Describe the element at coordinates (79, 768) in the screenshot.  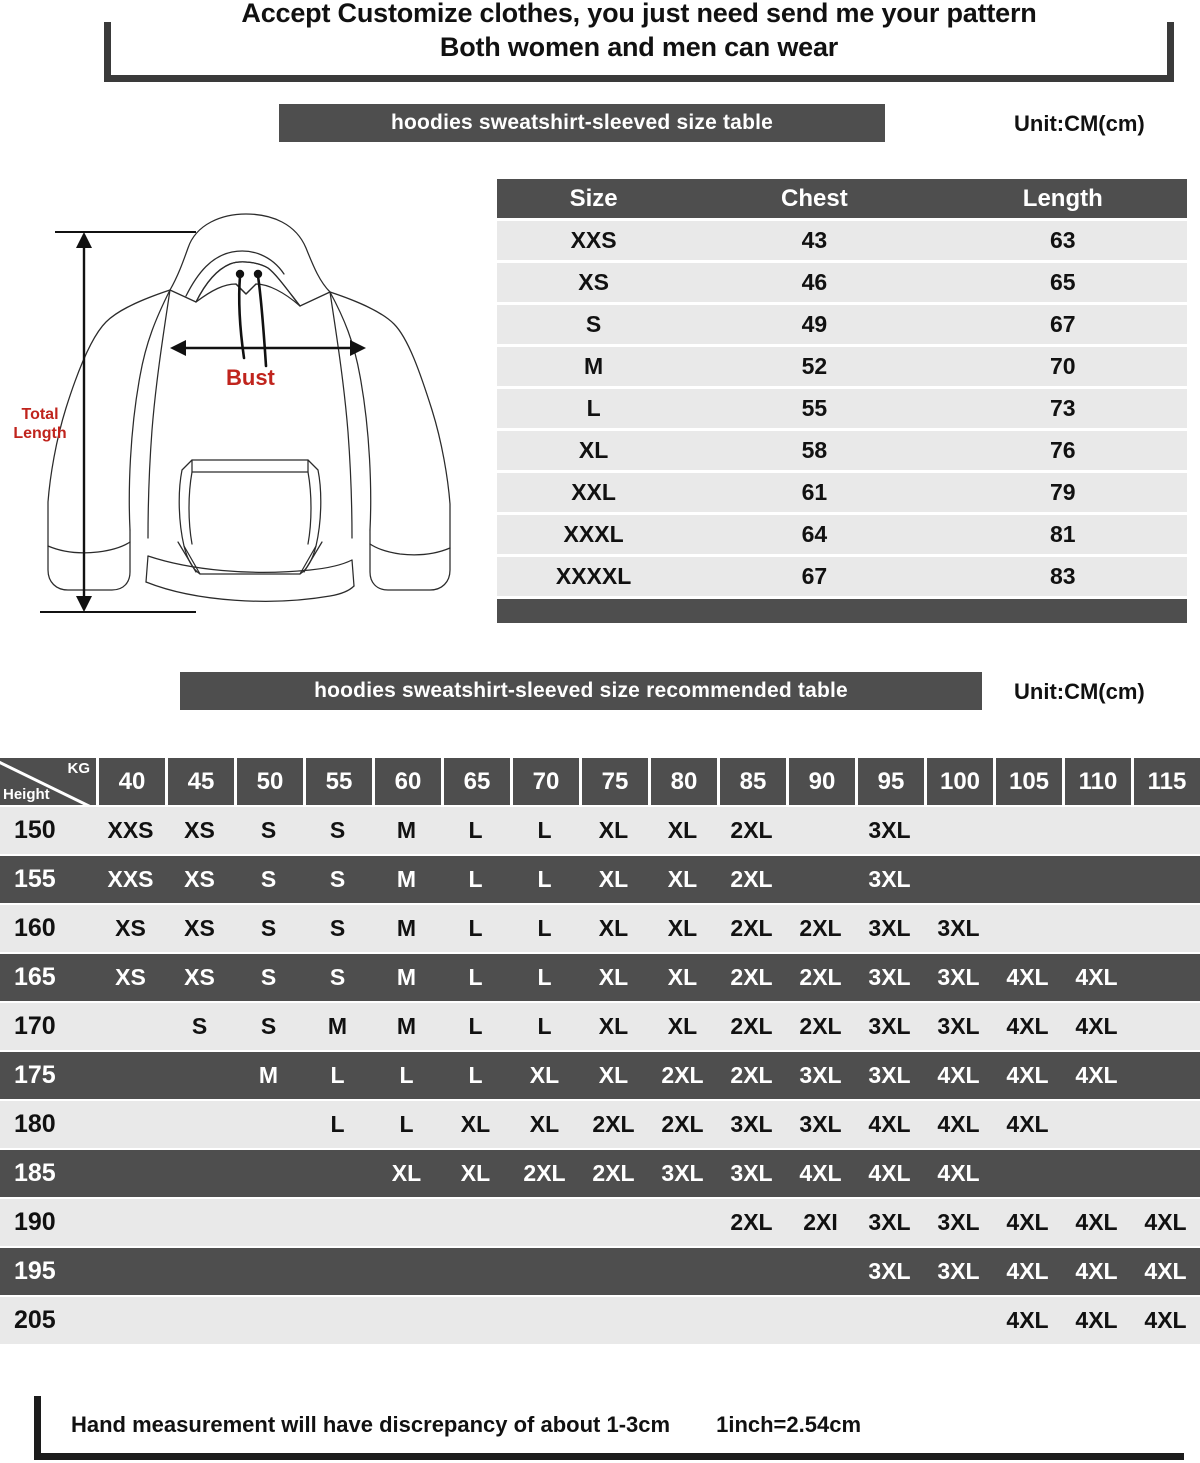
I see `corner-label-kg: KG` at that location.